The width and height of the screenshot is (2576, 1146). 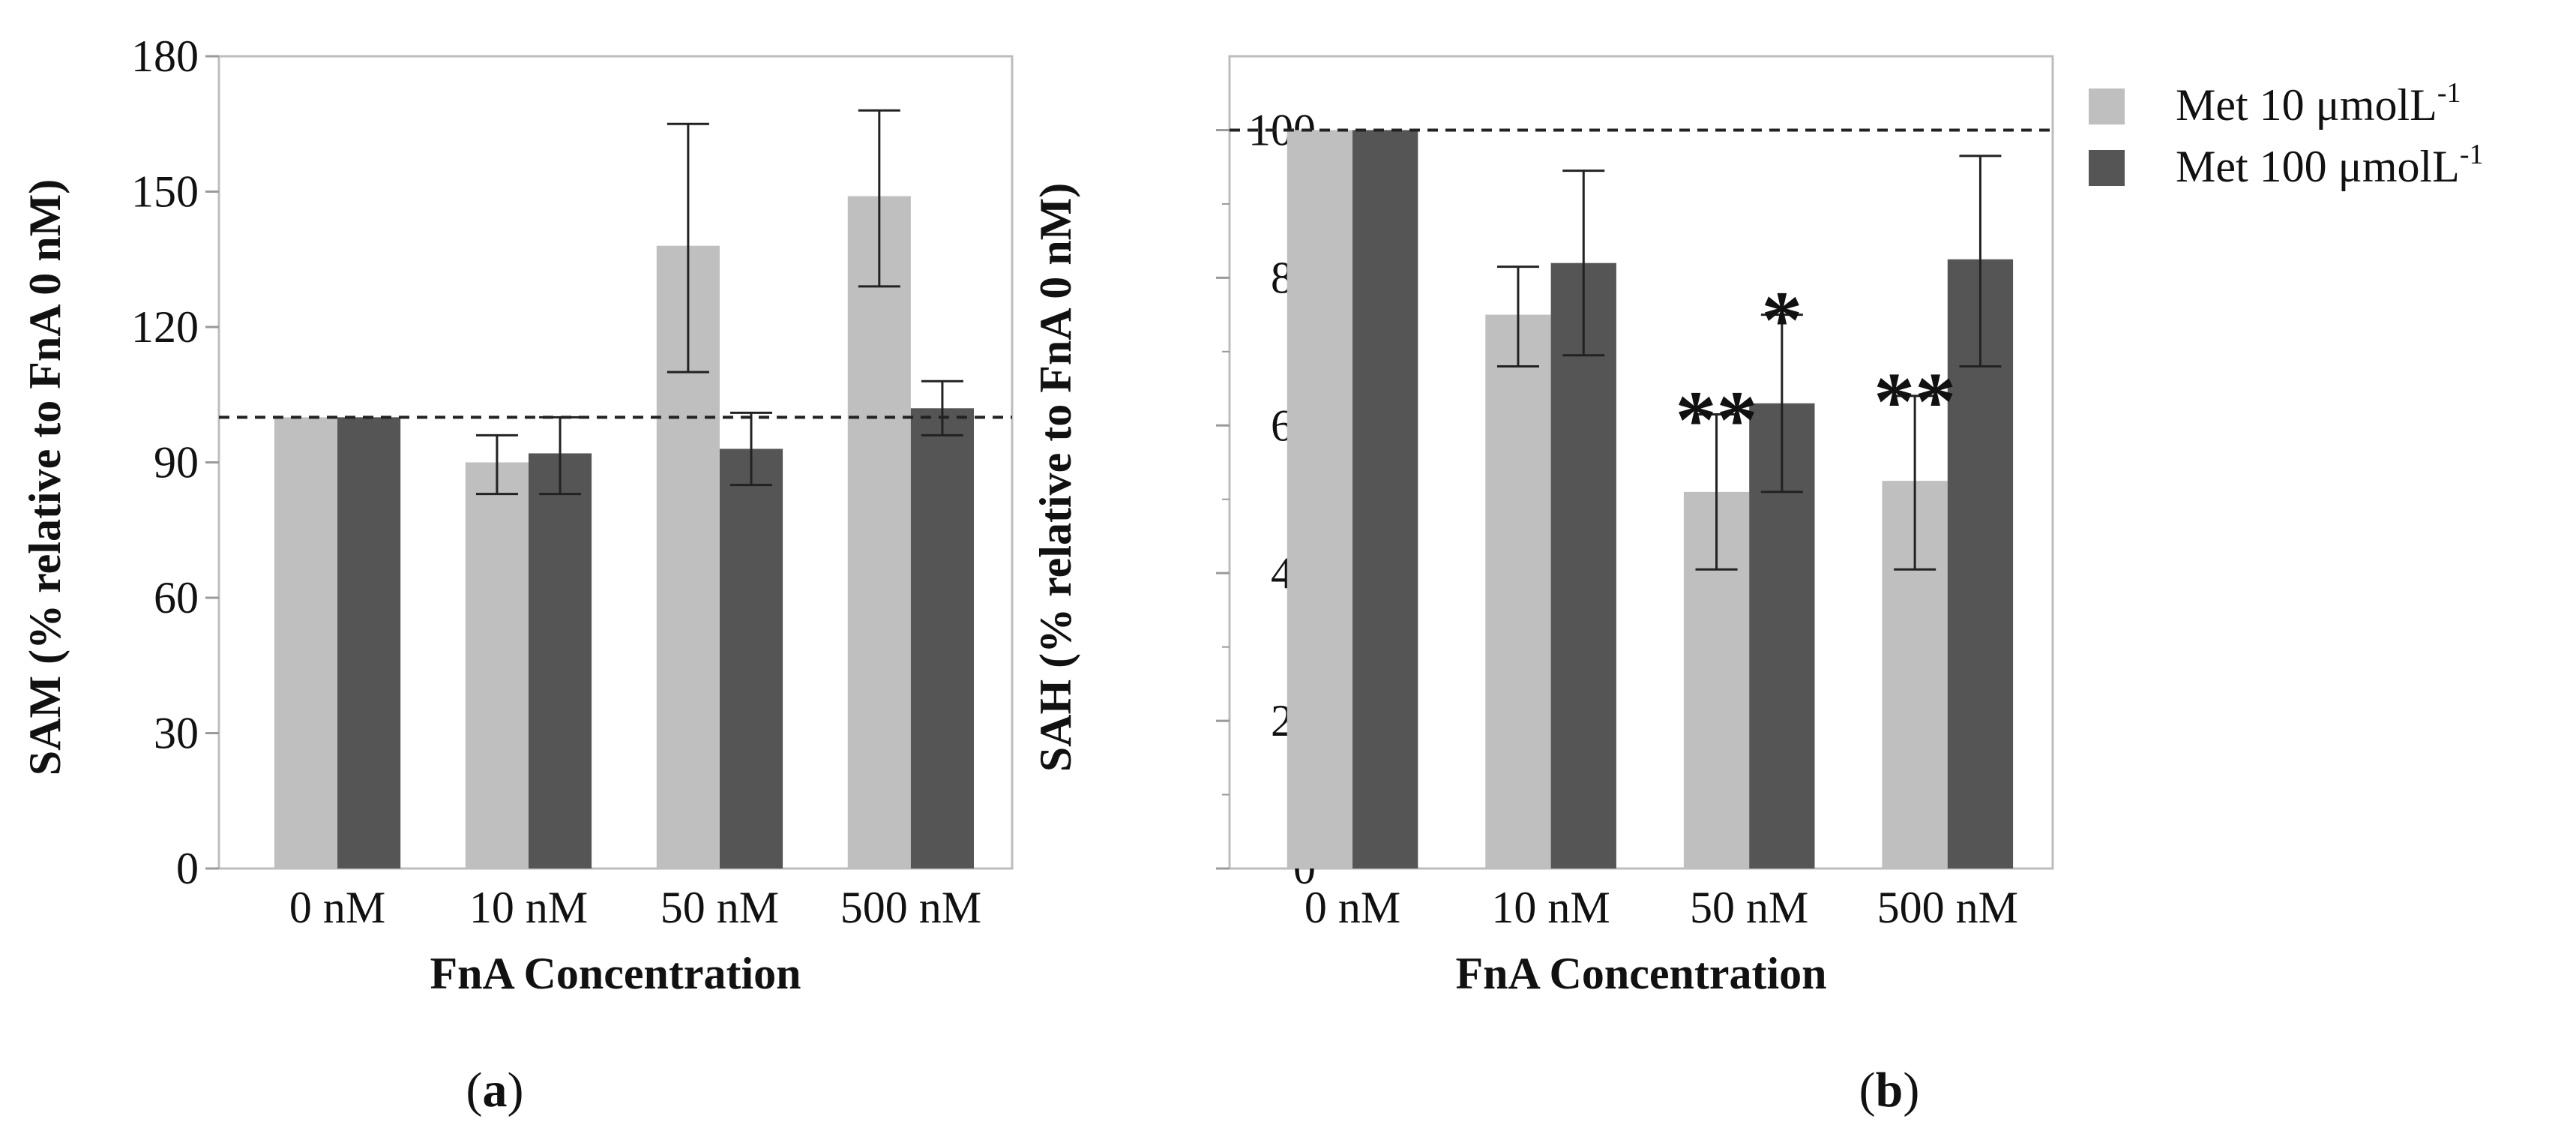 What do you see at coordinates (165, 192) in the screenshot?
I see `y-tick-label: 150` at bounding box center [165, 192].